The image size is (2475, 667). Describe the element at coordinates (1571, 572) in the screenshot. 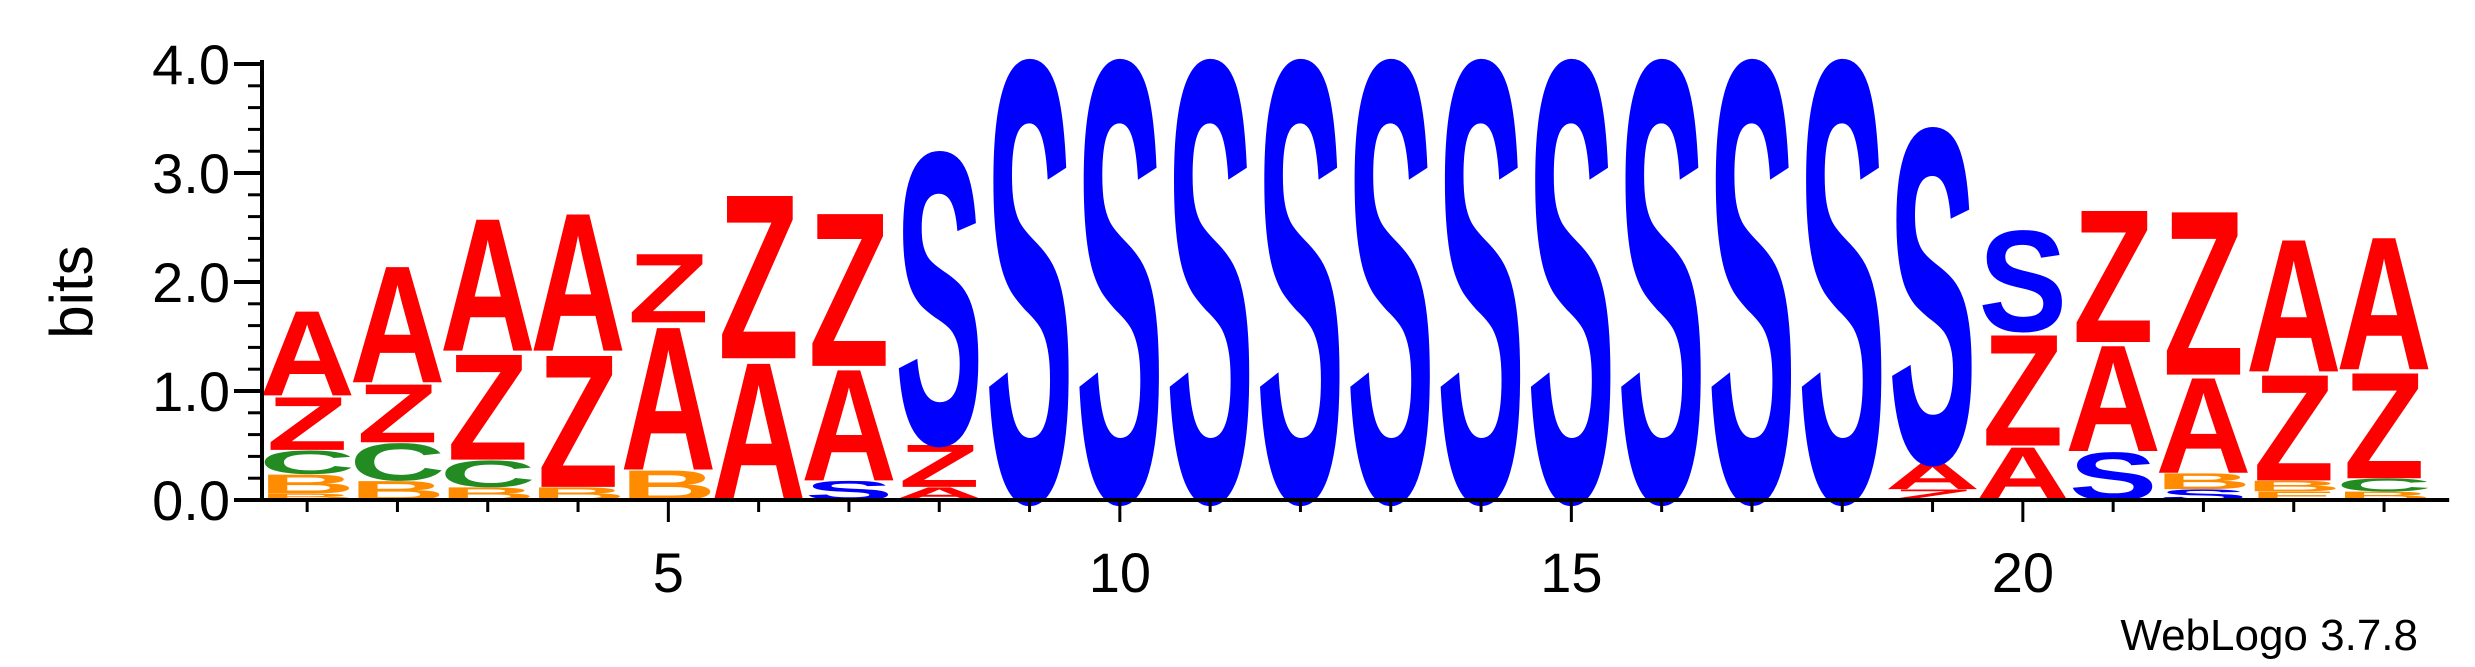

I see `x-tick-label: 15` at that location.